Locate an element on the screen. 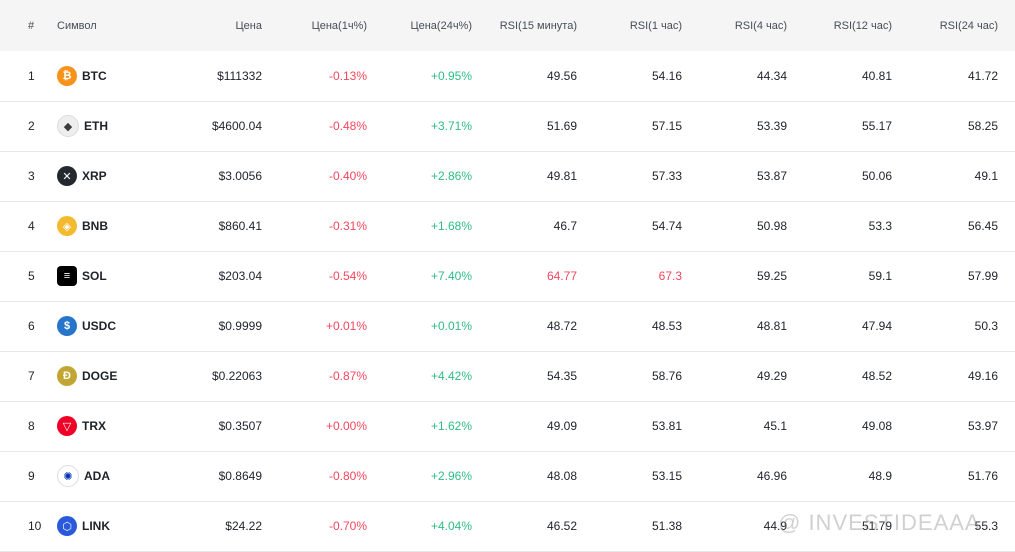 The image size is (1015, 552). row-rsi-4h: 50.98 is located at coordinates (771, 226).